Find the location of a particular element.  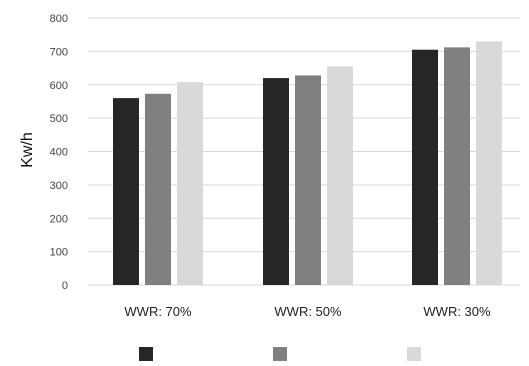

y-tick-label: 300 is located at coordinates (59, 186).